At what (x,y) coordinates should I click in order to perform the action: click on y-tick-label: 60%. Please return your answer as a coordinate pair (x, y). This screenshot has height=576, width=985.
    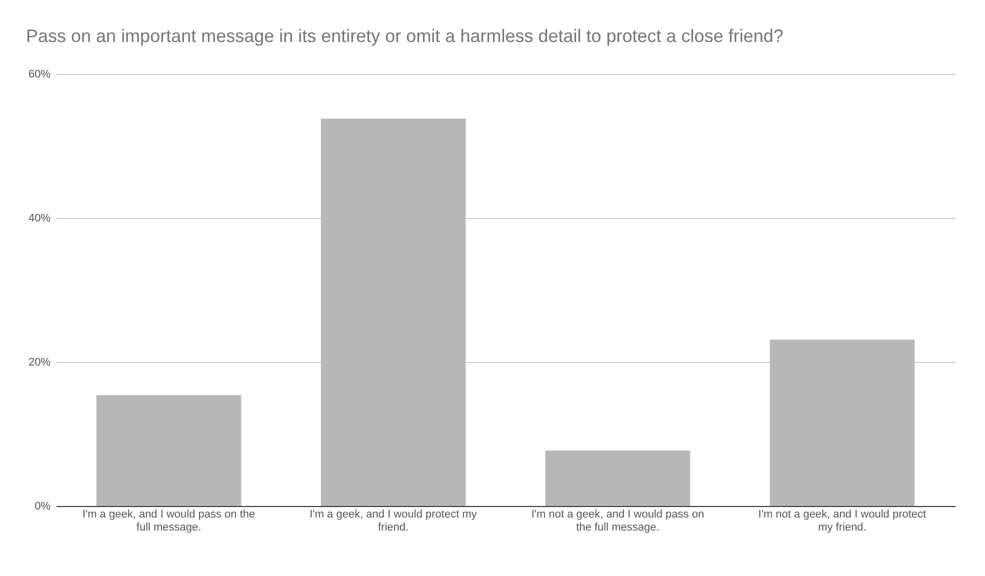
    Looking at the image, I should click on (39, 74).